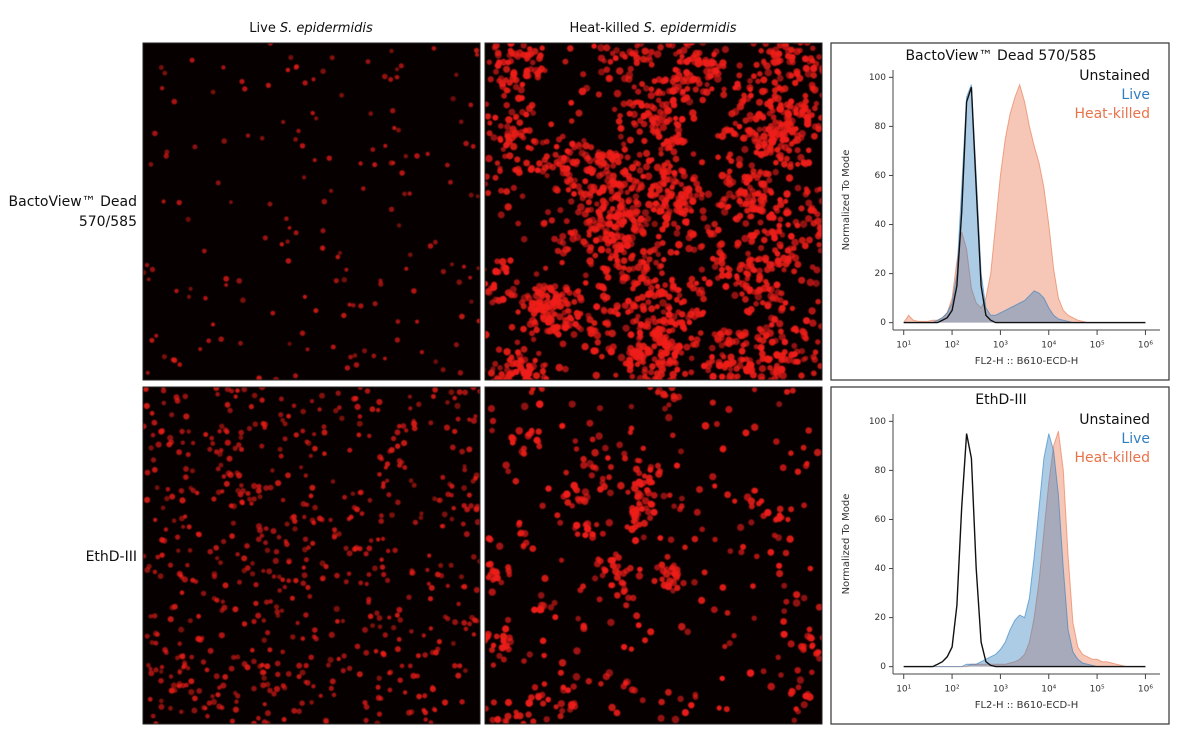 The image size is (1200, 740). Describe the element at coordinates (1000, 211) in the screenshot. I see `chart-frame` at that location.